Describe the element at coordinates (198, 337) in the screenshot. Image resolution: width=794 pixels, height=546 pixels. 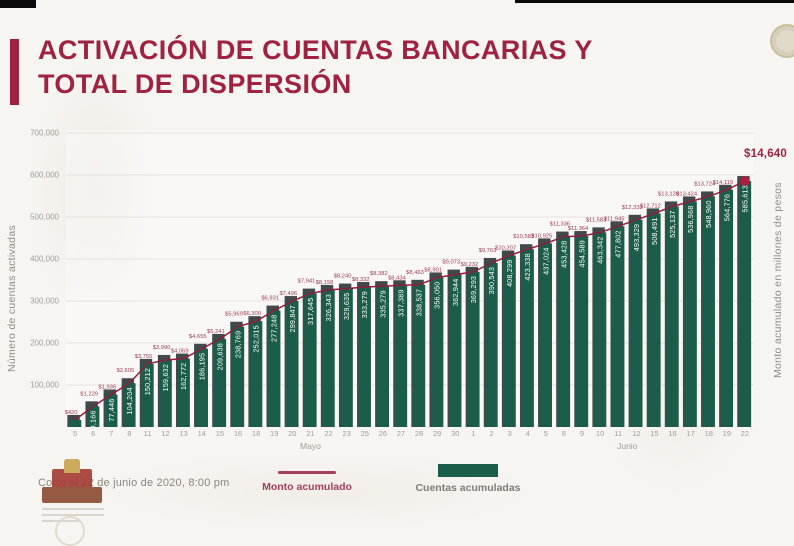
I see `monto-point-label: $4,655` at that location.